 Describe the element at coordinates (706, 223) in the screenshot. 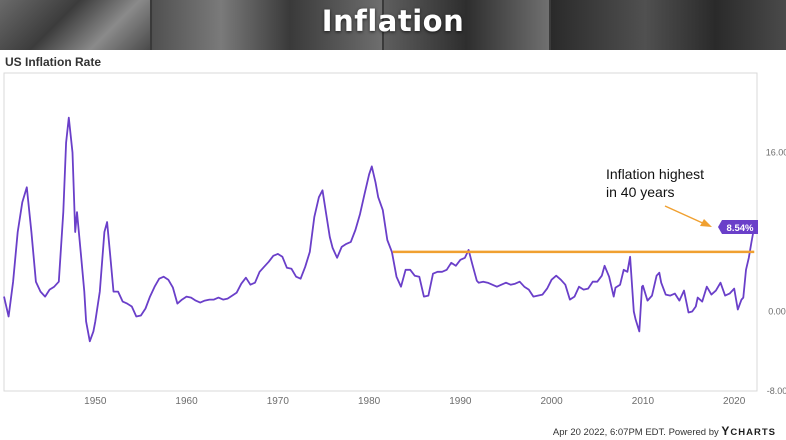

I see `annotation-arrowhead` at that location.